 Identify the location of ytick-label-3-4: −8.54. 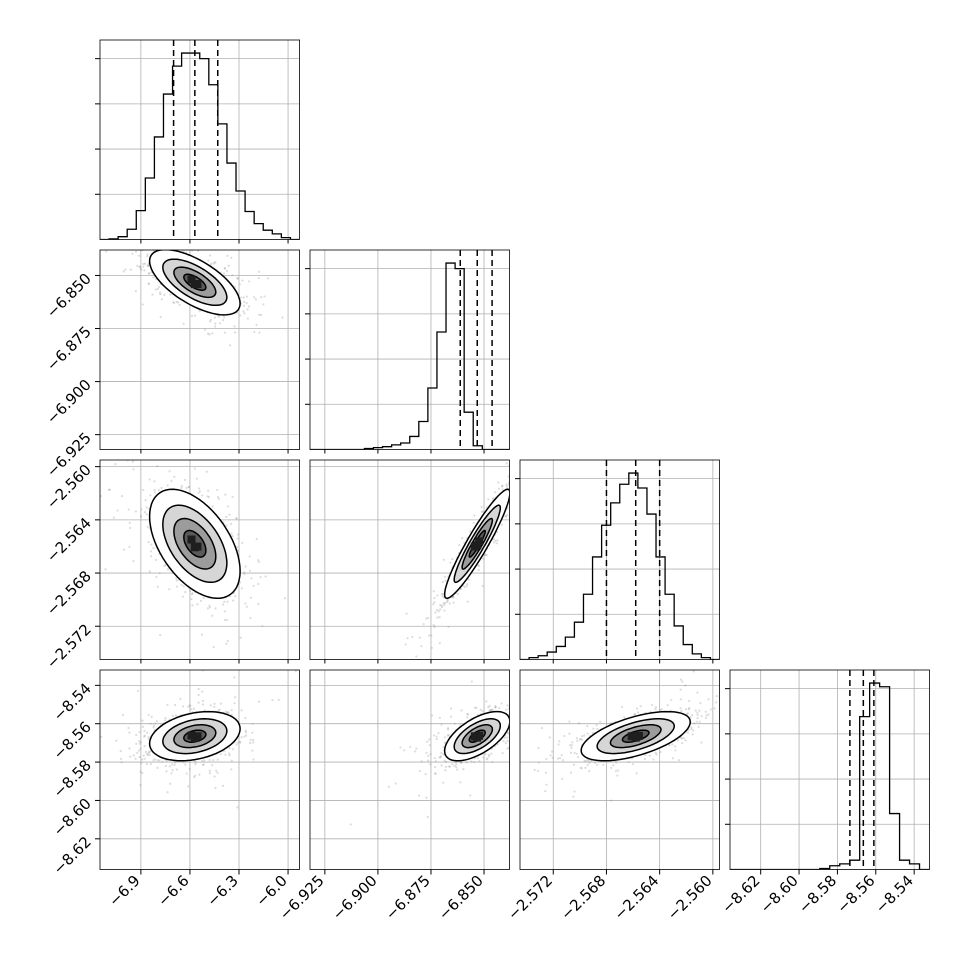
(72, 701).